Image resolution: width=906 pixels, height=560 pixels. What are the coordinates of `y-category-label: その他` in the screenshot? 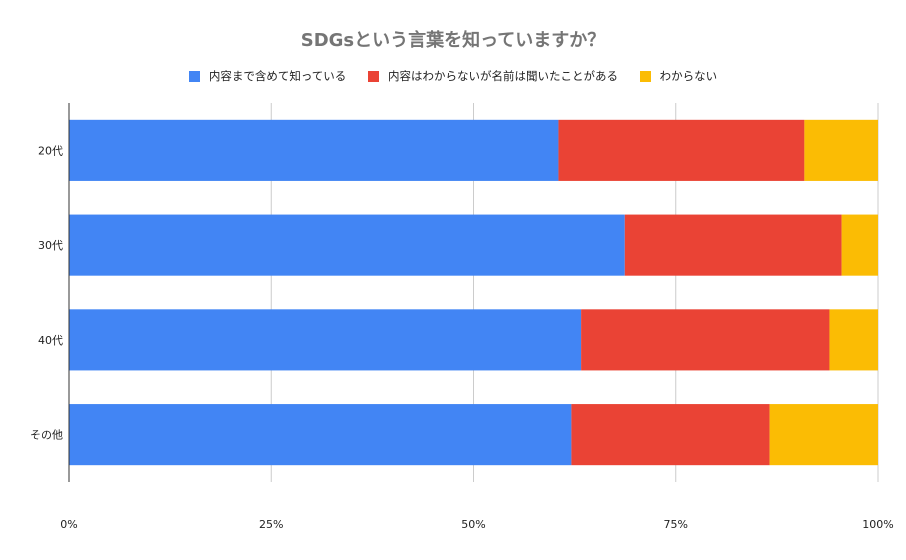 It's located at (46, 435).